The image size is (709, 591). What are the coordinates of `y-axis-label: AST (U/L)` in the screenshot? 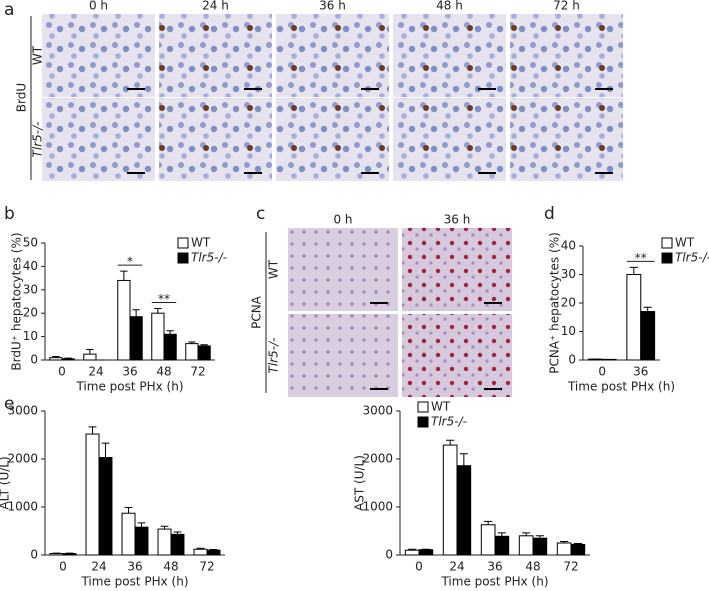 It's located at (360, 483).